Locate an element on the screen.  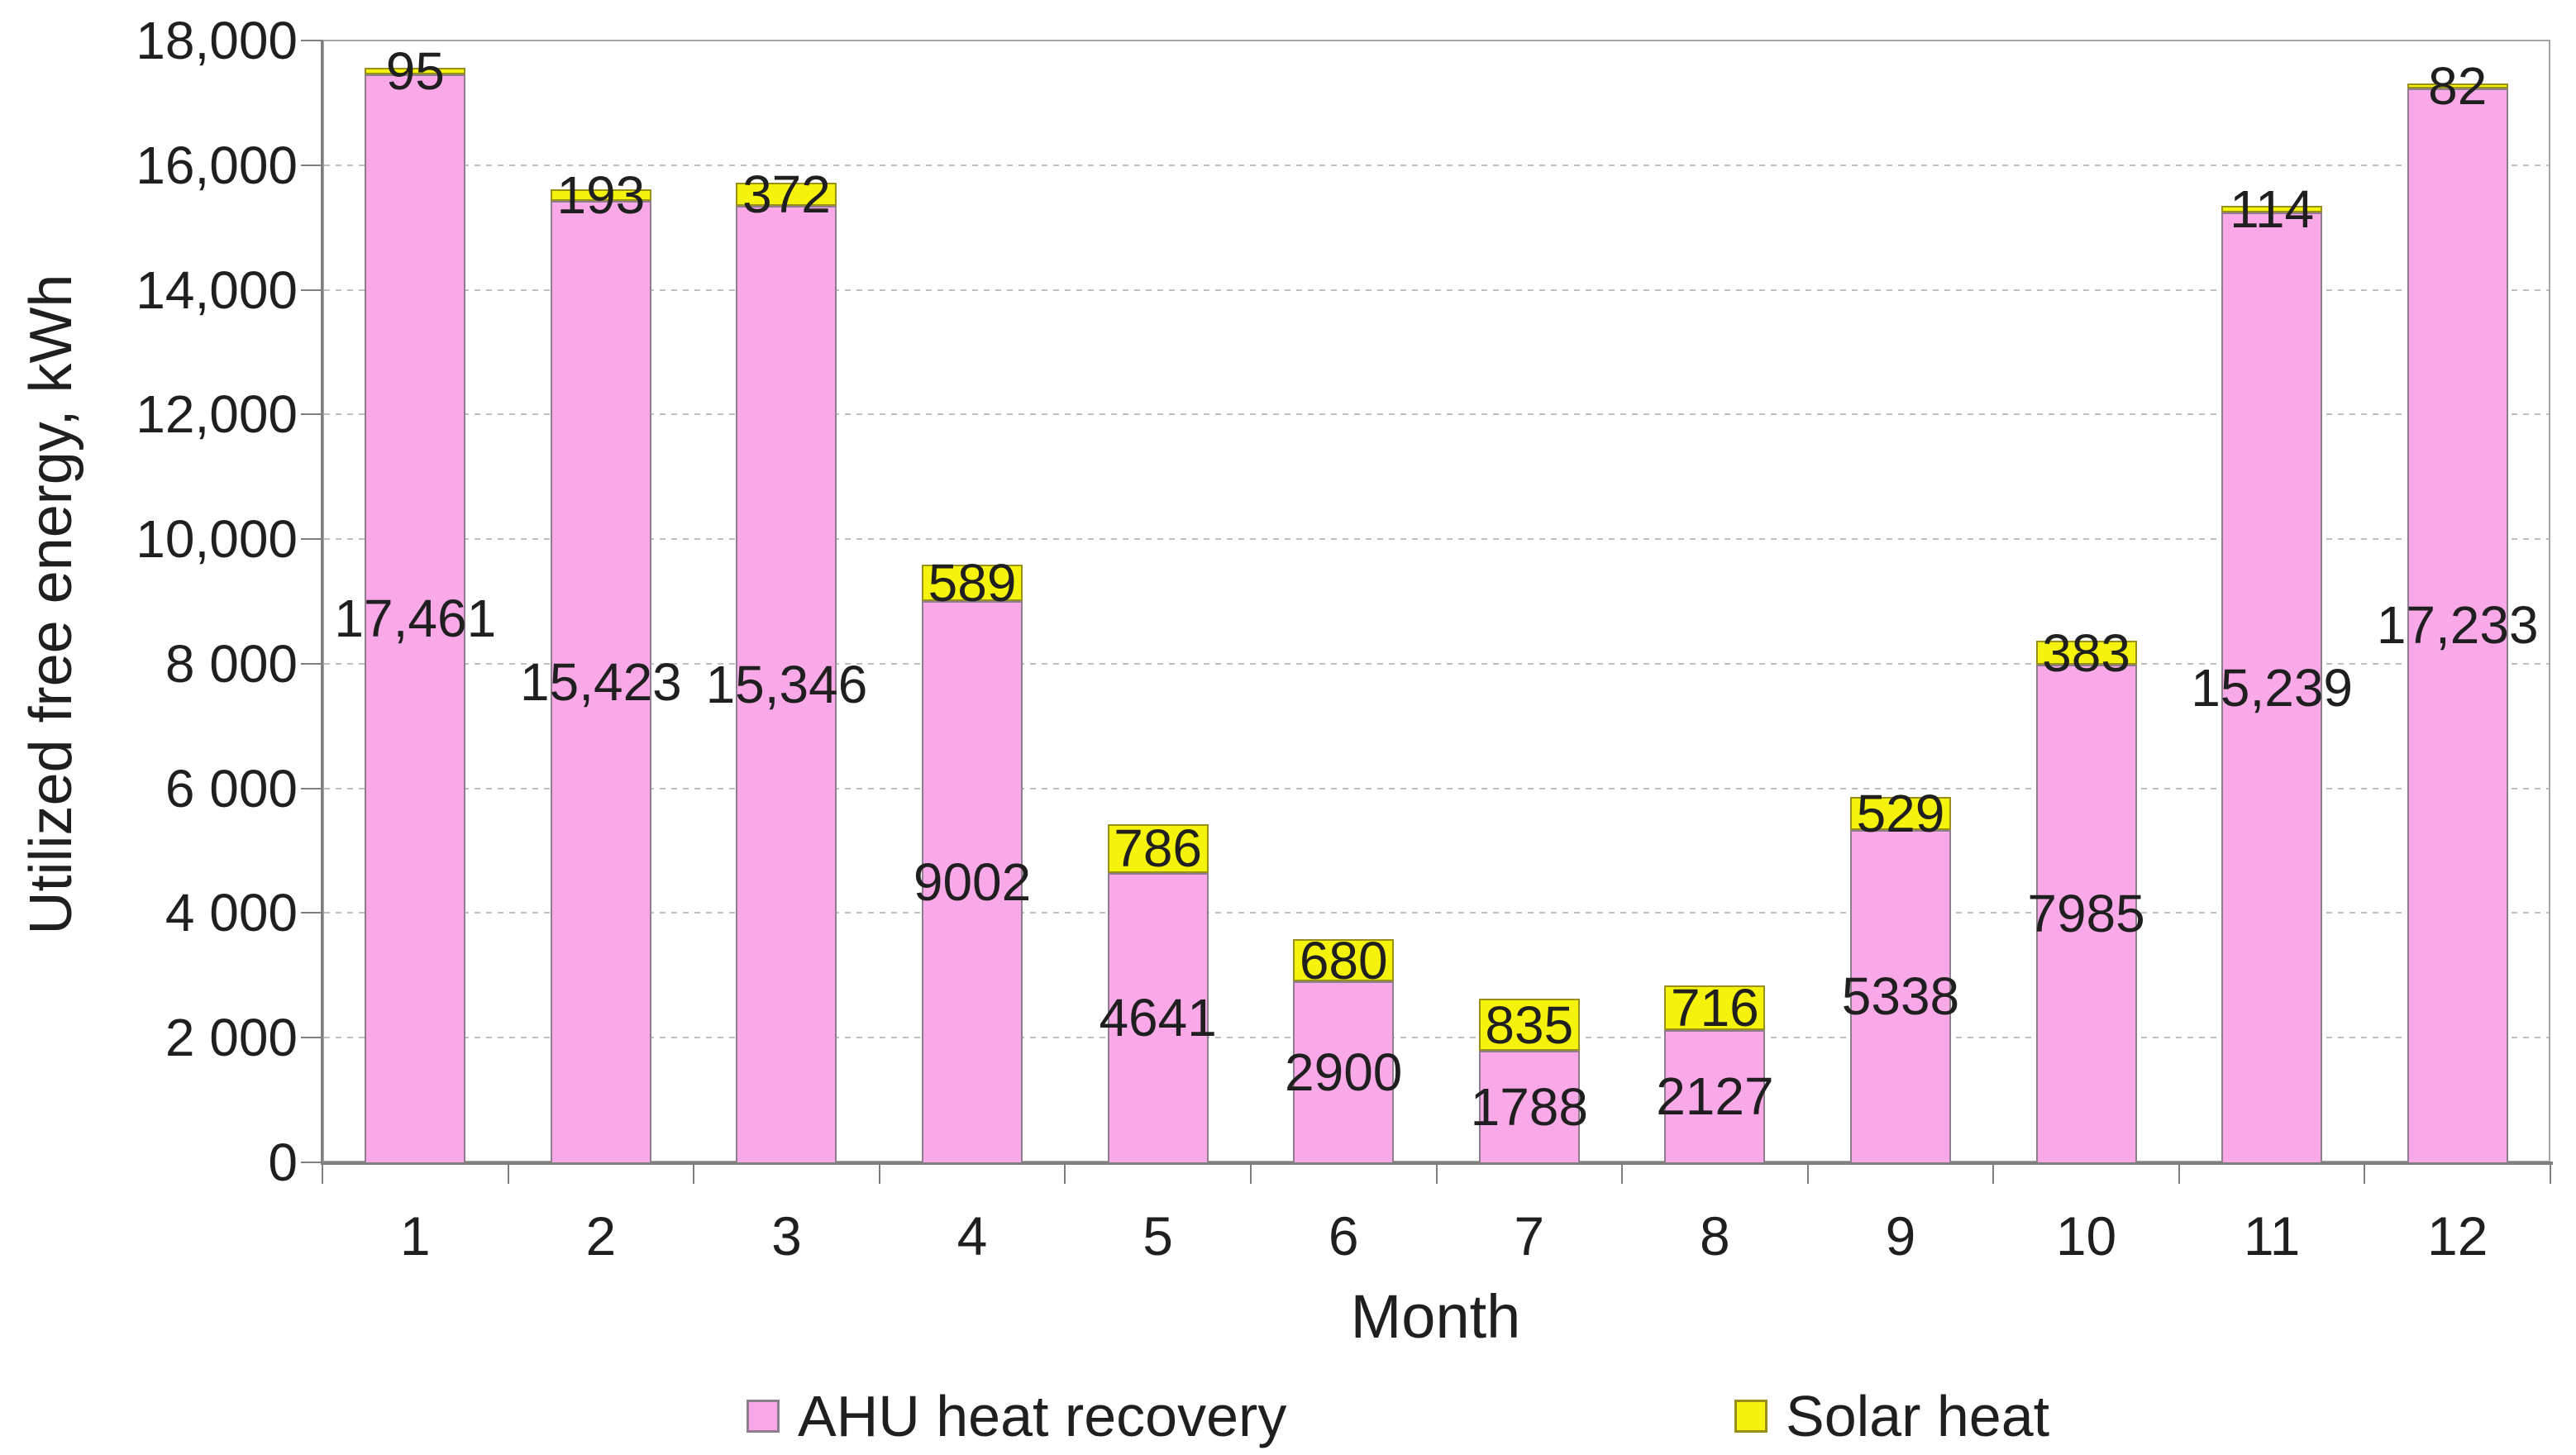
legend: AHU heat recovery Solar heat is located at coordinates (1288, 1416).